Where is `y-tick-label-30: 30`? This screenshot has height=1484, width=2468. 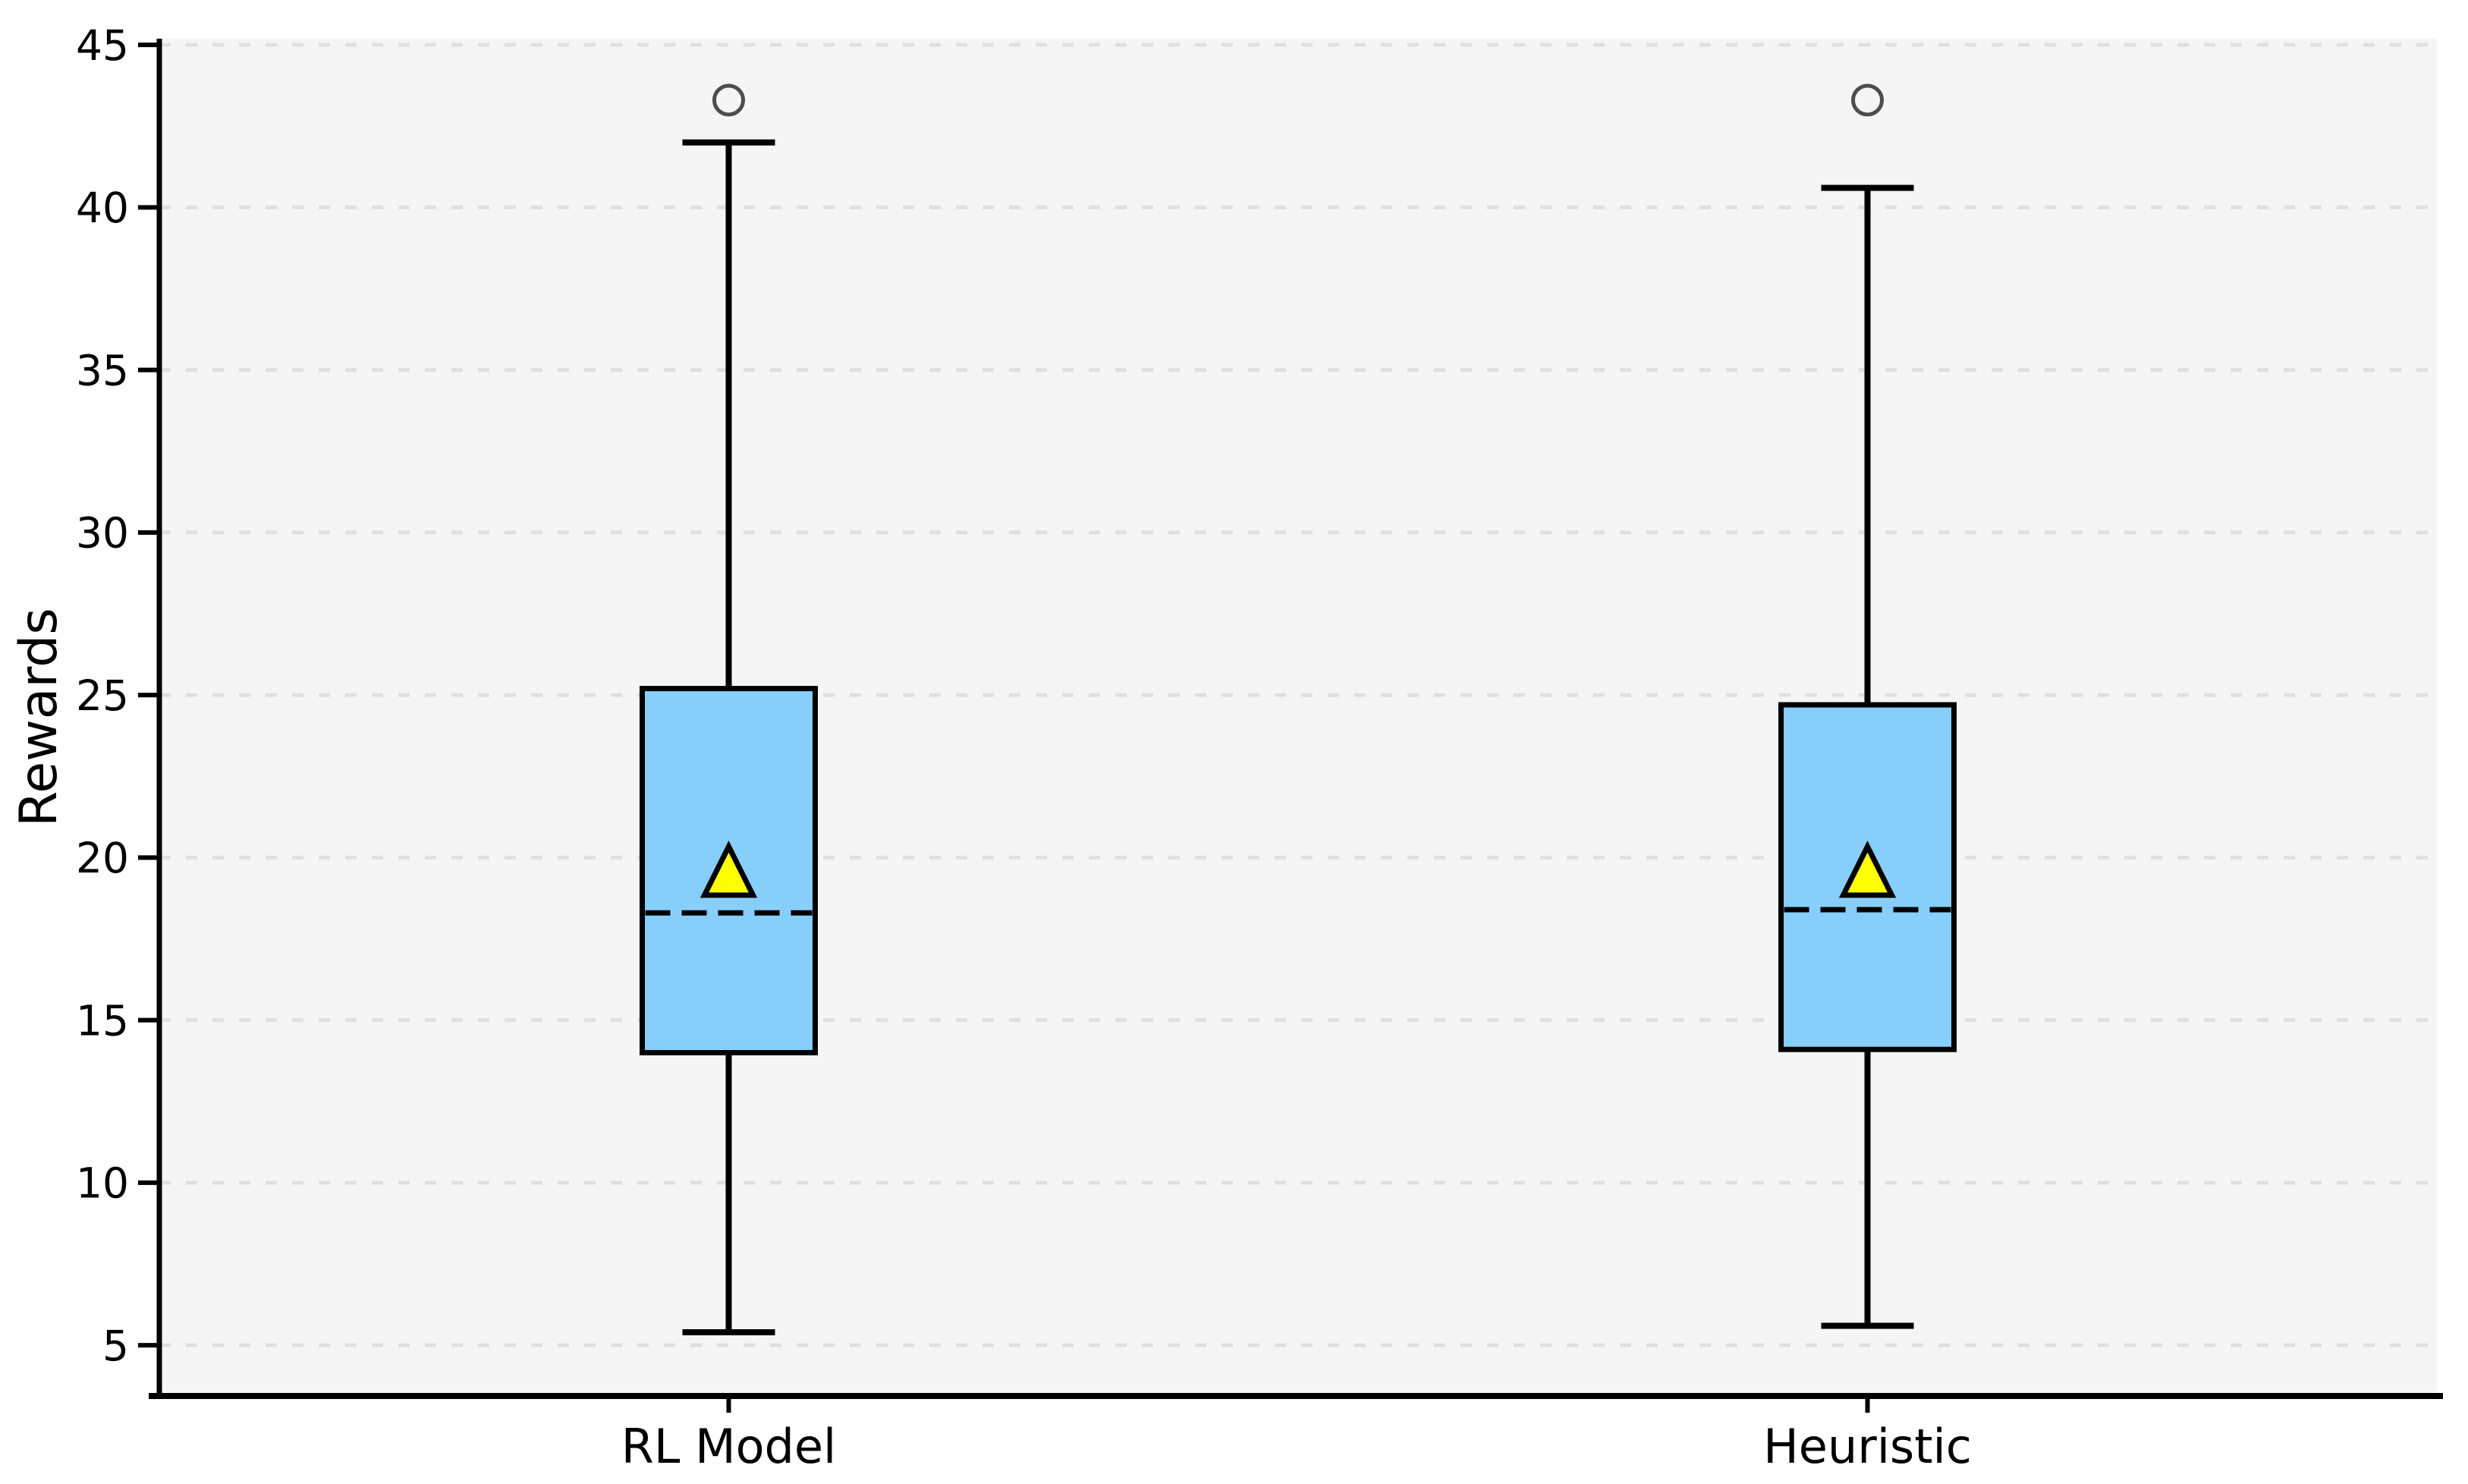
y-tick-label-30: 30 is located at coordinates (102, 533).